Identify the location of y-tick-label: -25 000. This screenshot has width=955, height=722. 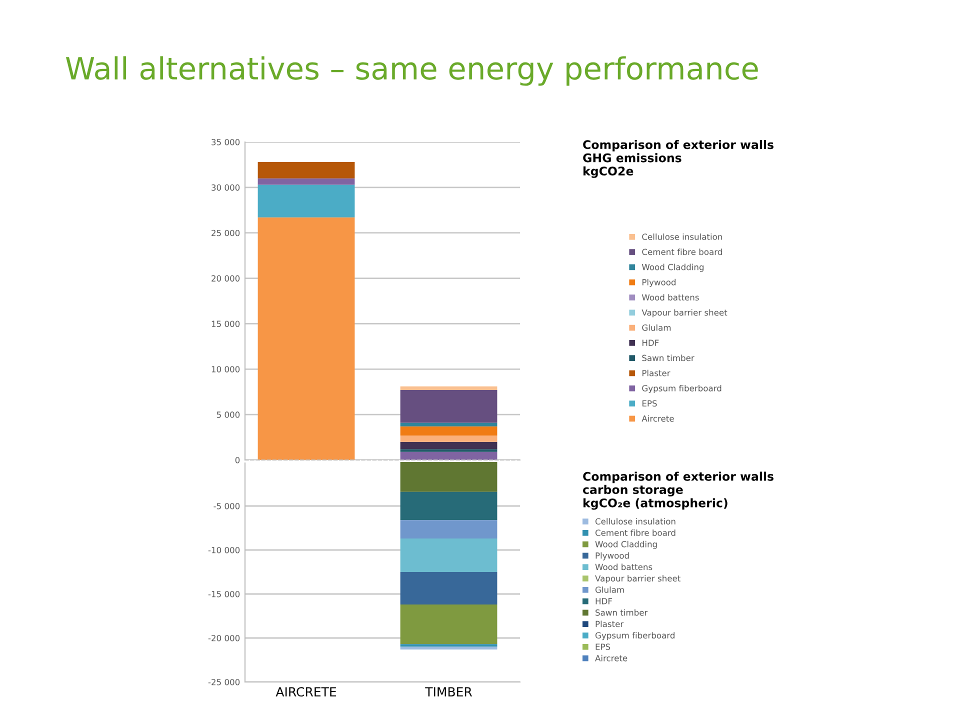
(224, 682).